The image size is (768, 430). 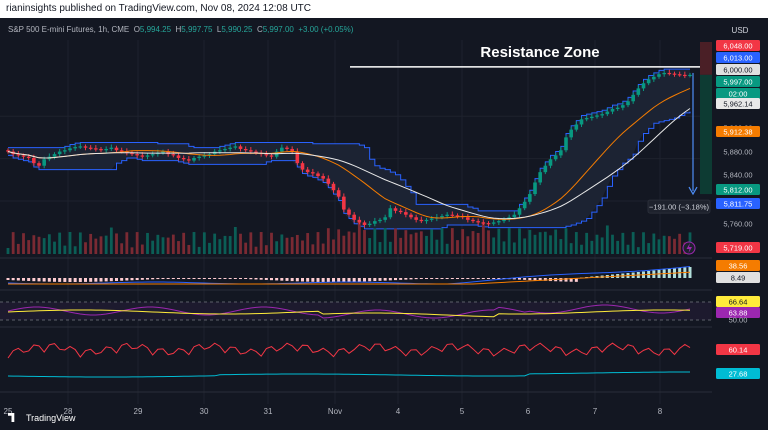 What do you see at coordinates (738, 313) in the screenshot?
I see `price-label: 63.88` at bounding box center [738, 313].